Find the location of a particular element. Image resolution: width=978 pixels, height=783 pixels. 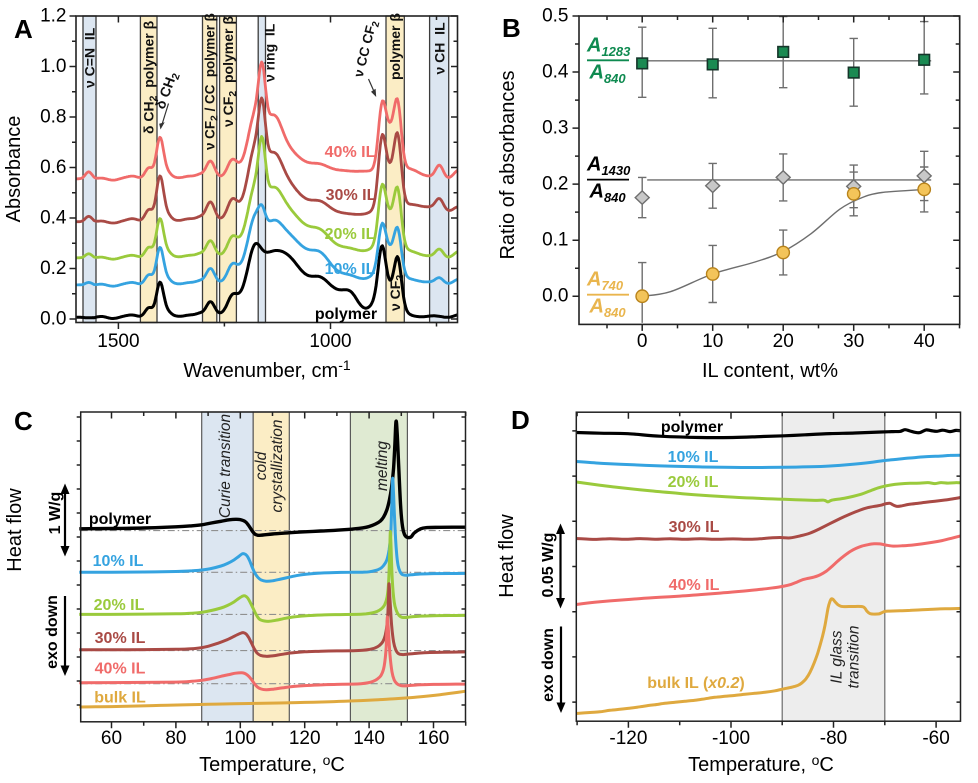

svg-text: ν CF2 is located at coordinates (396, 293).